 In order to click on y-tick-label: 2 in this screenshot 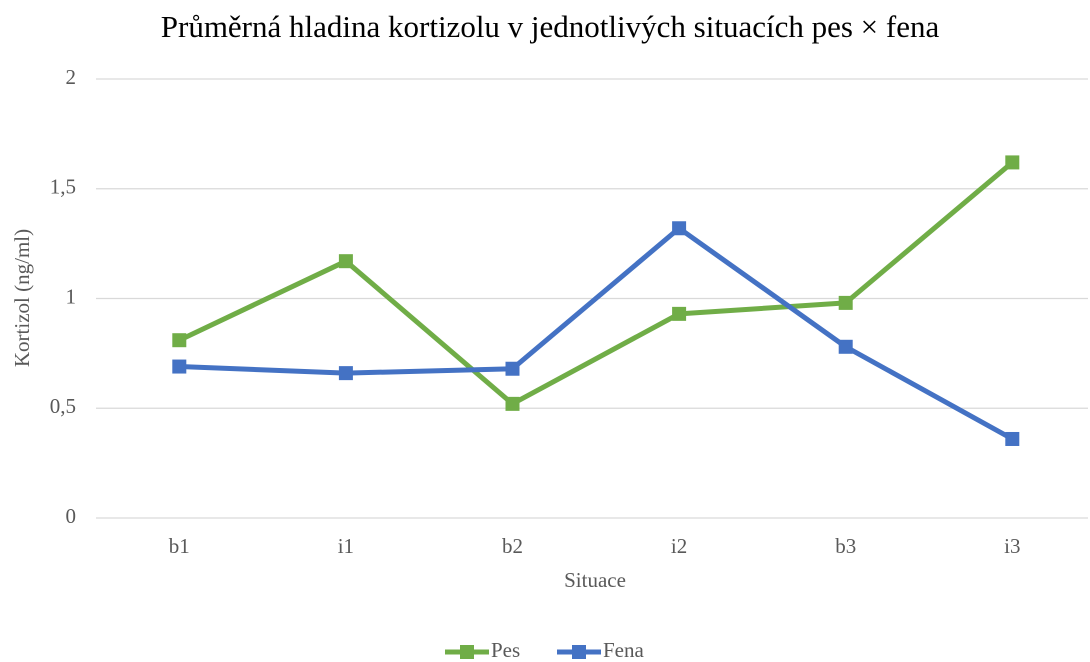, I will do `click(71, 77)`.